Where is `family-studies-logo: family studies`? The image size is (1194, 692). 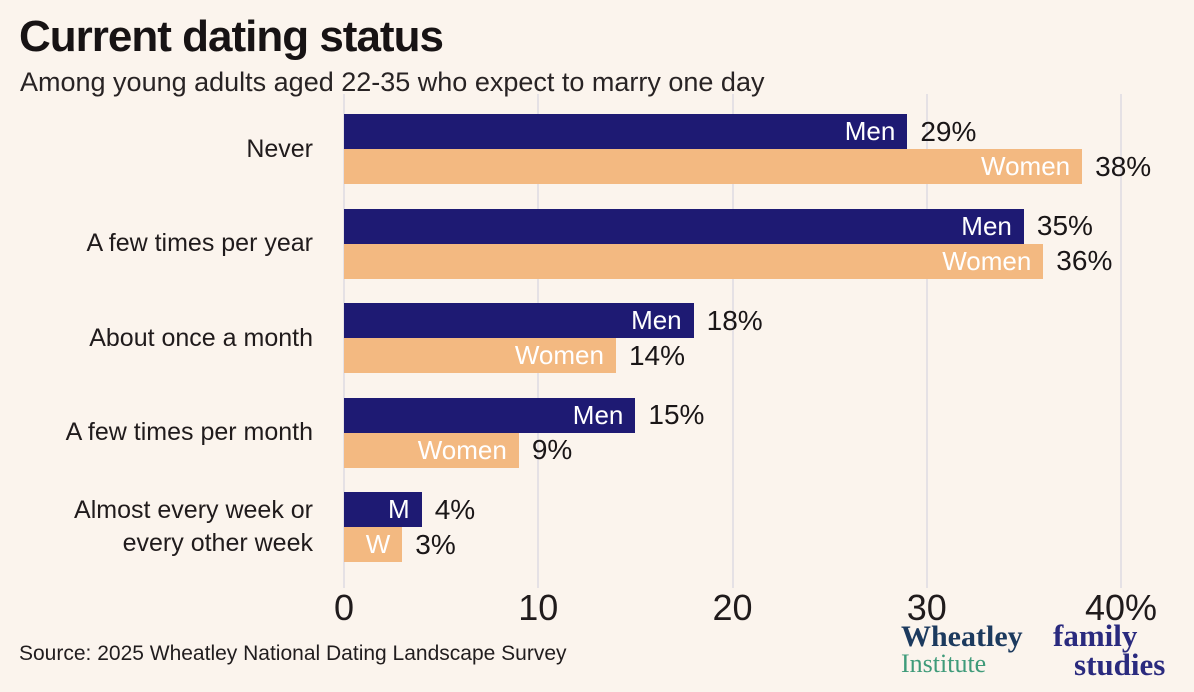
family-studies-logo: family studies is located at coordinates (1109, 650).